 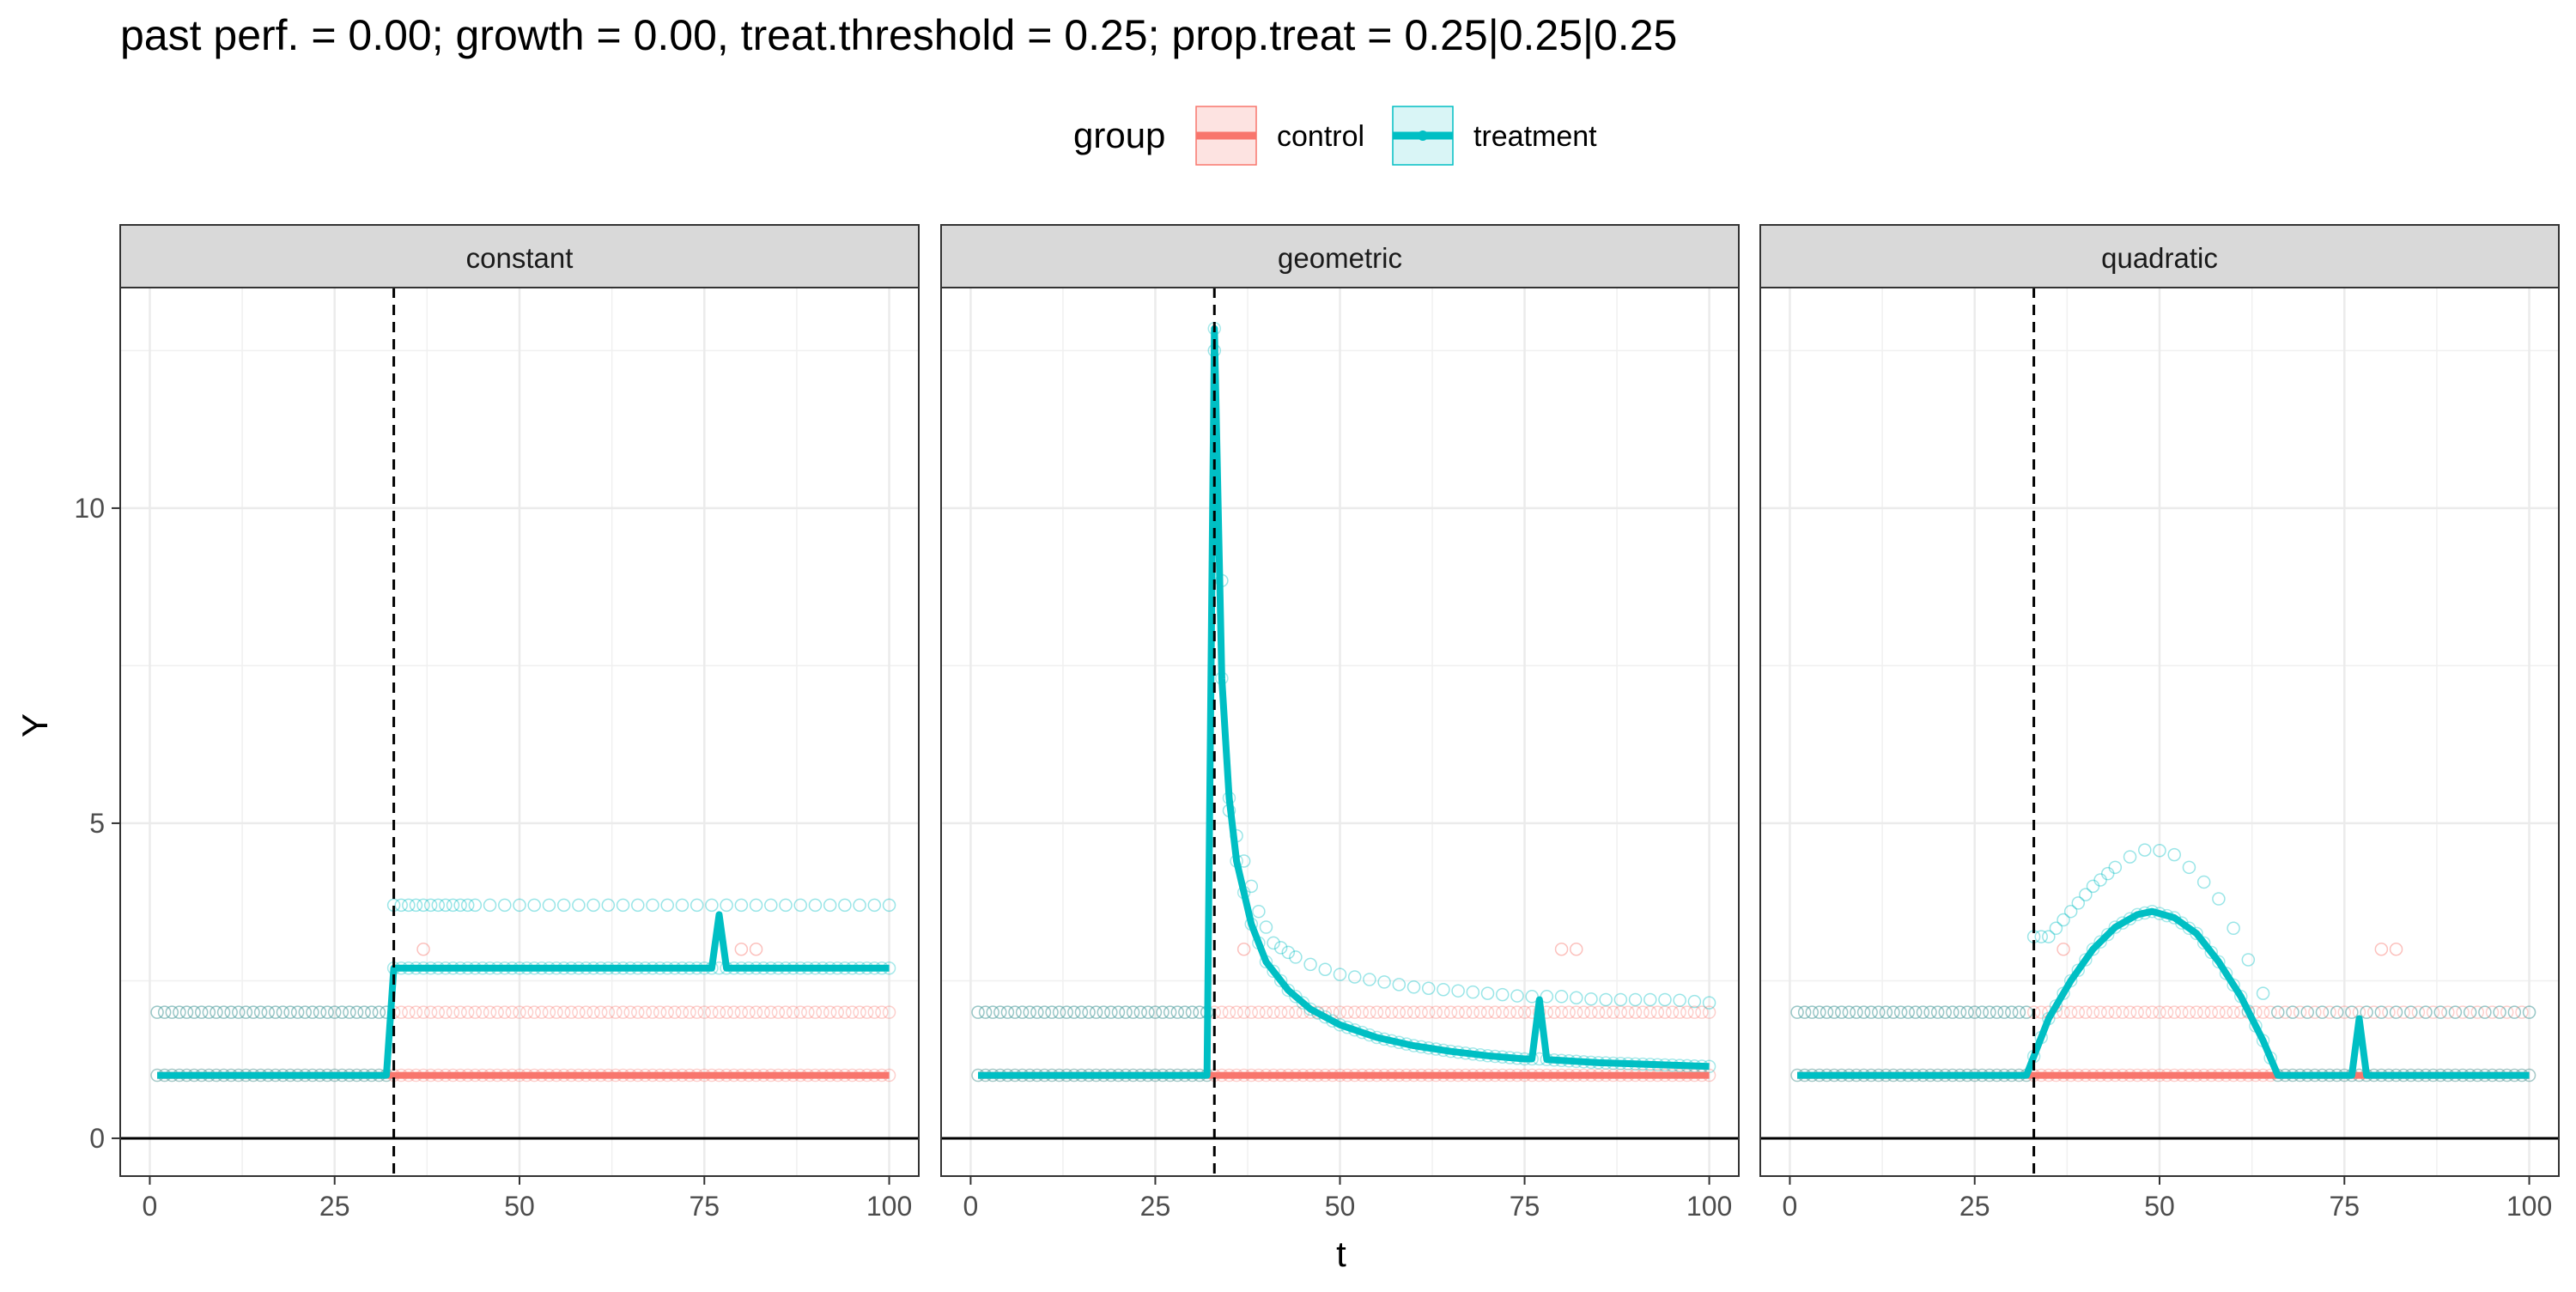 What do you see at coordinates (523, 995) in the screenshot?
I see `treatment-line` at bounding box center [523, 995].